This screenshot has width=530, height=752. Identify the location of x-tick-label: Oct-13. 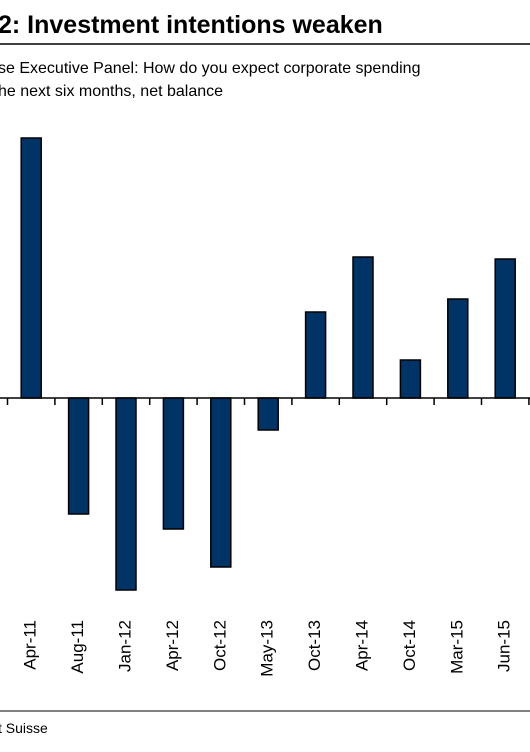
(314, 645).